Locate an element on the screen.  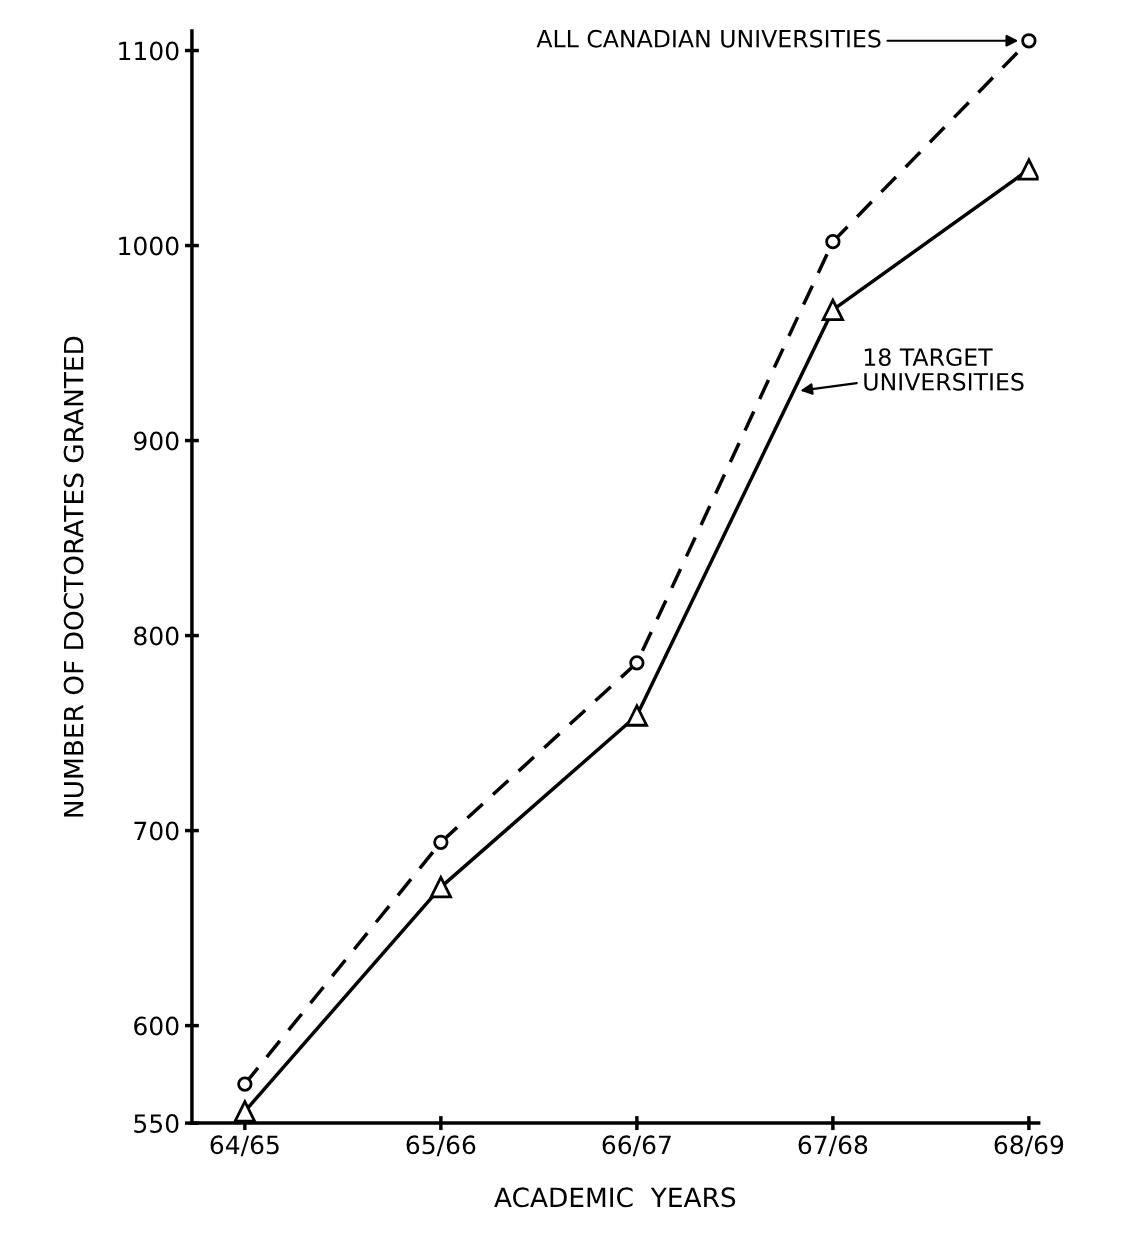
y-tick-label: 1100 is located at coordinates (149, 51).